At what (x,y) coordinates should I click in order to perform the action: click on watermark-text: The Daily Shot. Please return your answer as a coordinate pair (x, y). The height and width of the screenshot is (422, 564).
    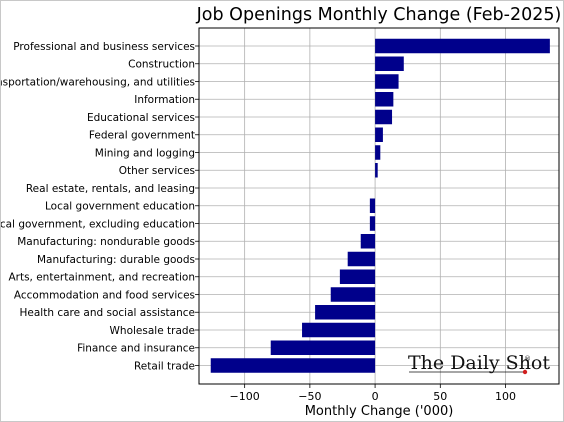
    Looking at the image, I should click on (479, 363).